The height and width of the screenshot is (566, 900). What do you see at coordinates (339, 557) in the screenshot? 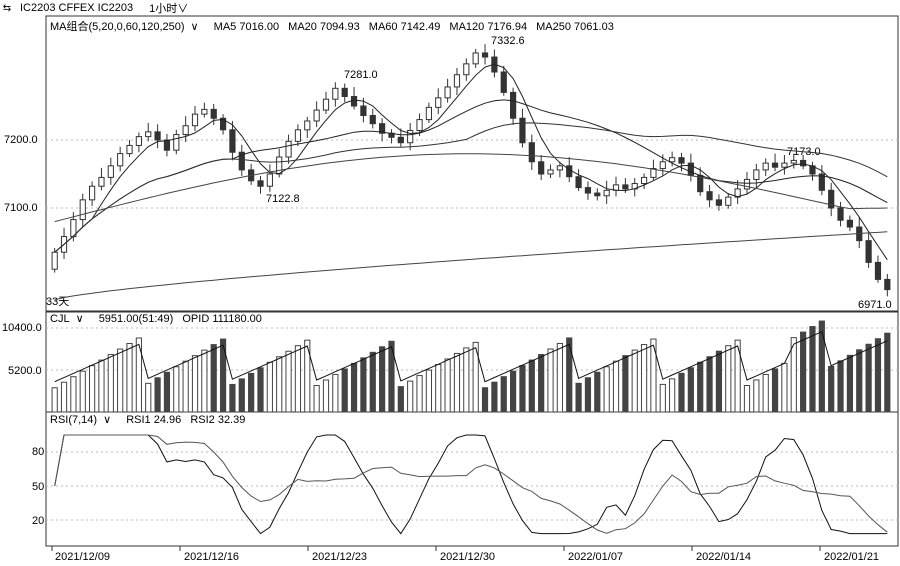
I see `date-label: 2021/12/23` at bounding box center [339, 557].